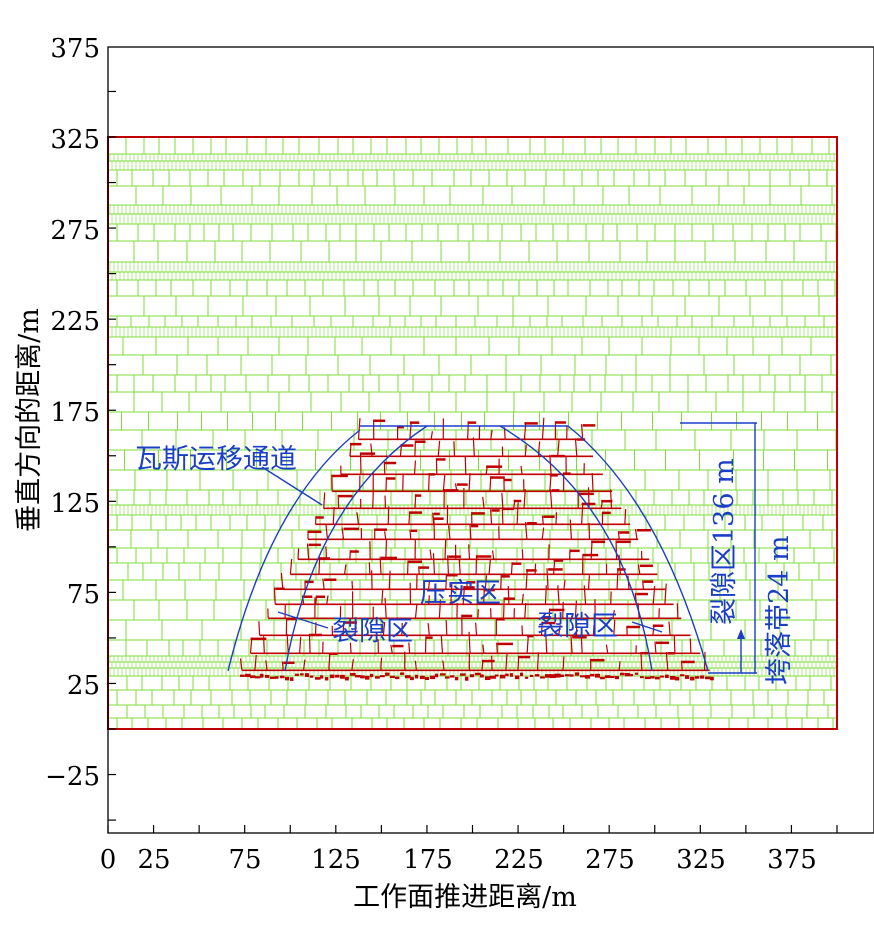  What do you see at coordinates (638, 548) in the screenshot?
I see `outer-right-fracture-boundary` at bounding box center [638, 548].